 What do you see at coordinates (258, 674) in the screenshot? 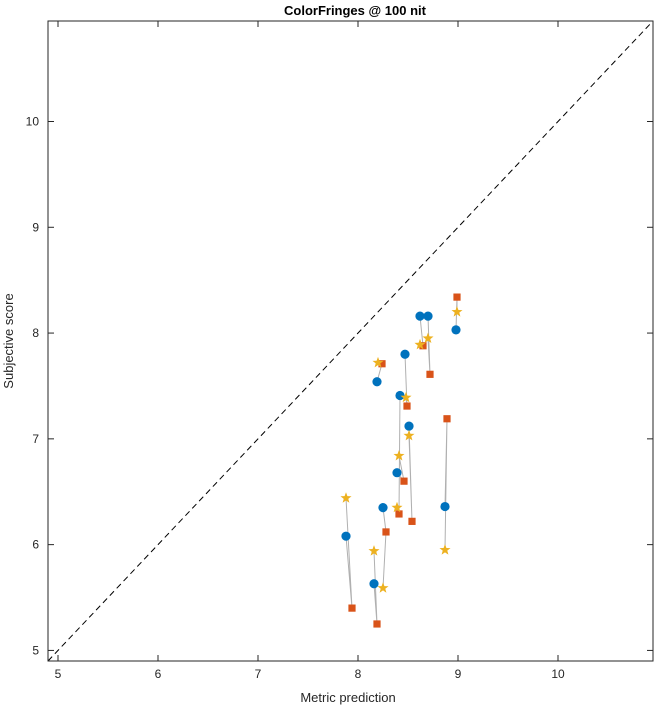
I see `x-tick-label: 7` at bounding box center [258, 674].